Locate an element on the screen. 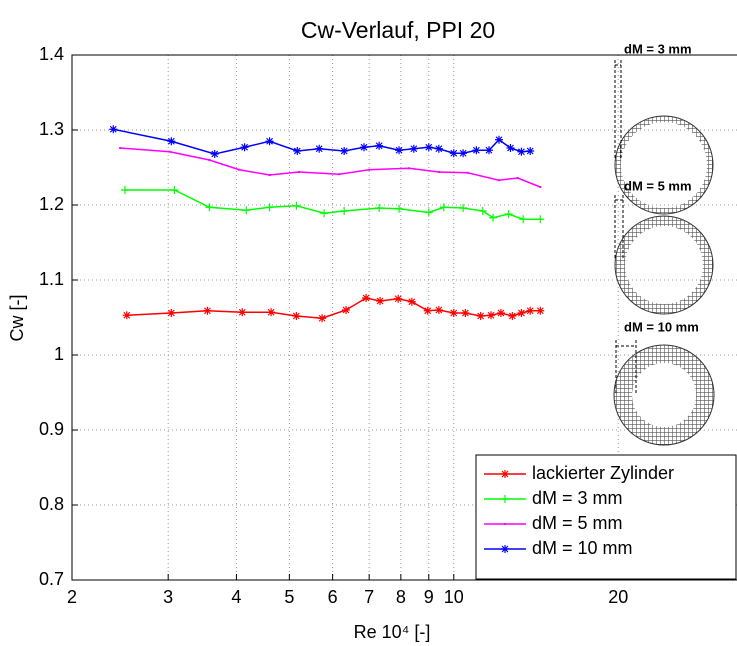 This screenshot has width=737, height=646. x-tick-label: 10 is located at coordinates (454, 597).